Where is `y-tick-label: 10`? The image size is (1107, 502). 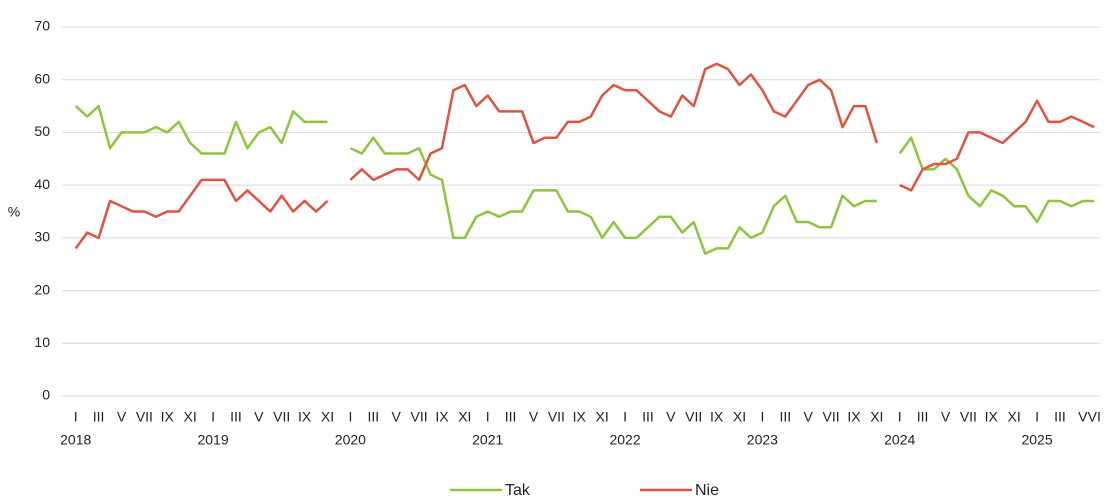 y-tick-label: 10 is located at coordinates (42, 342).